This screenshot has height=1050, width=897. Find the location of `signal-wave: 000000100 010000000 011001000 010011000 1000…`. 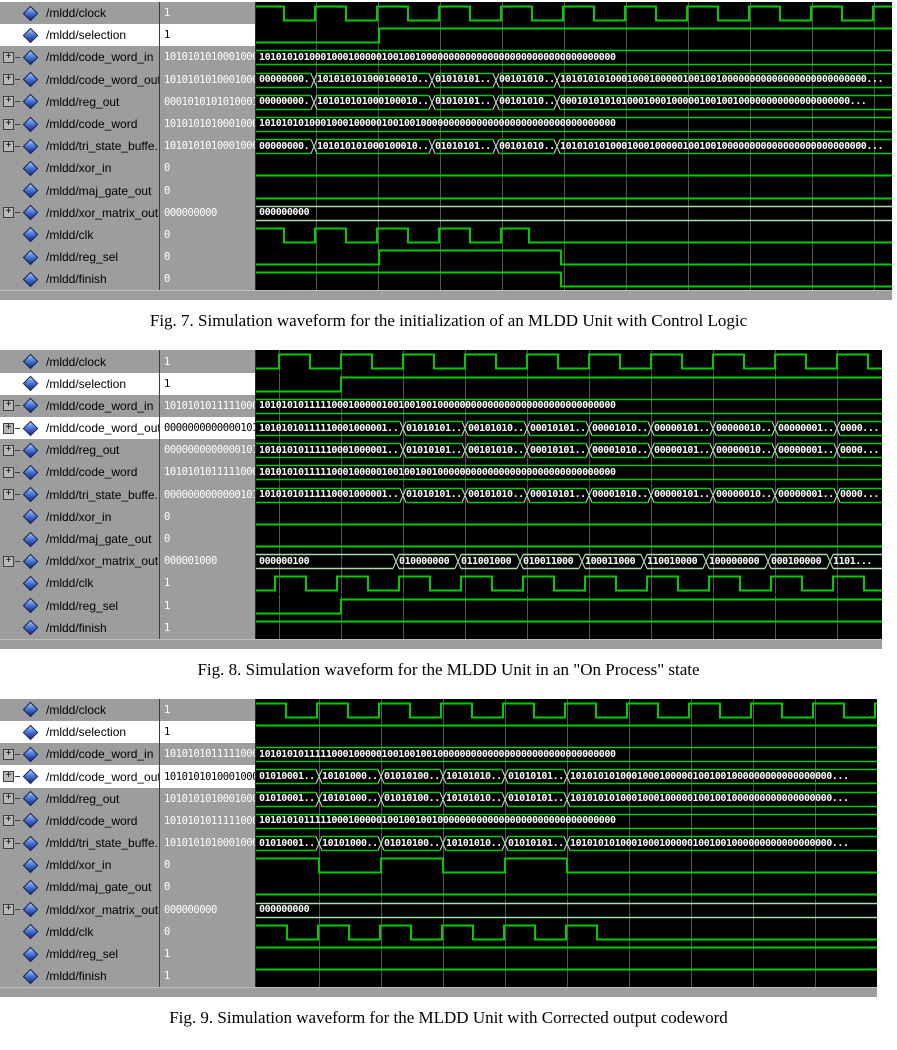

signal-wave: 000000100 010000000 011001000 010011000 1000… is located at coordinates (569, 561).